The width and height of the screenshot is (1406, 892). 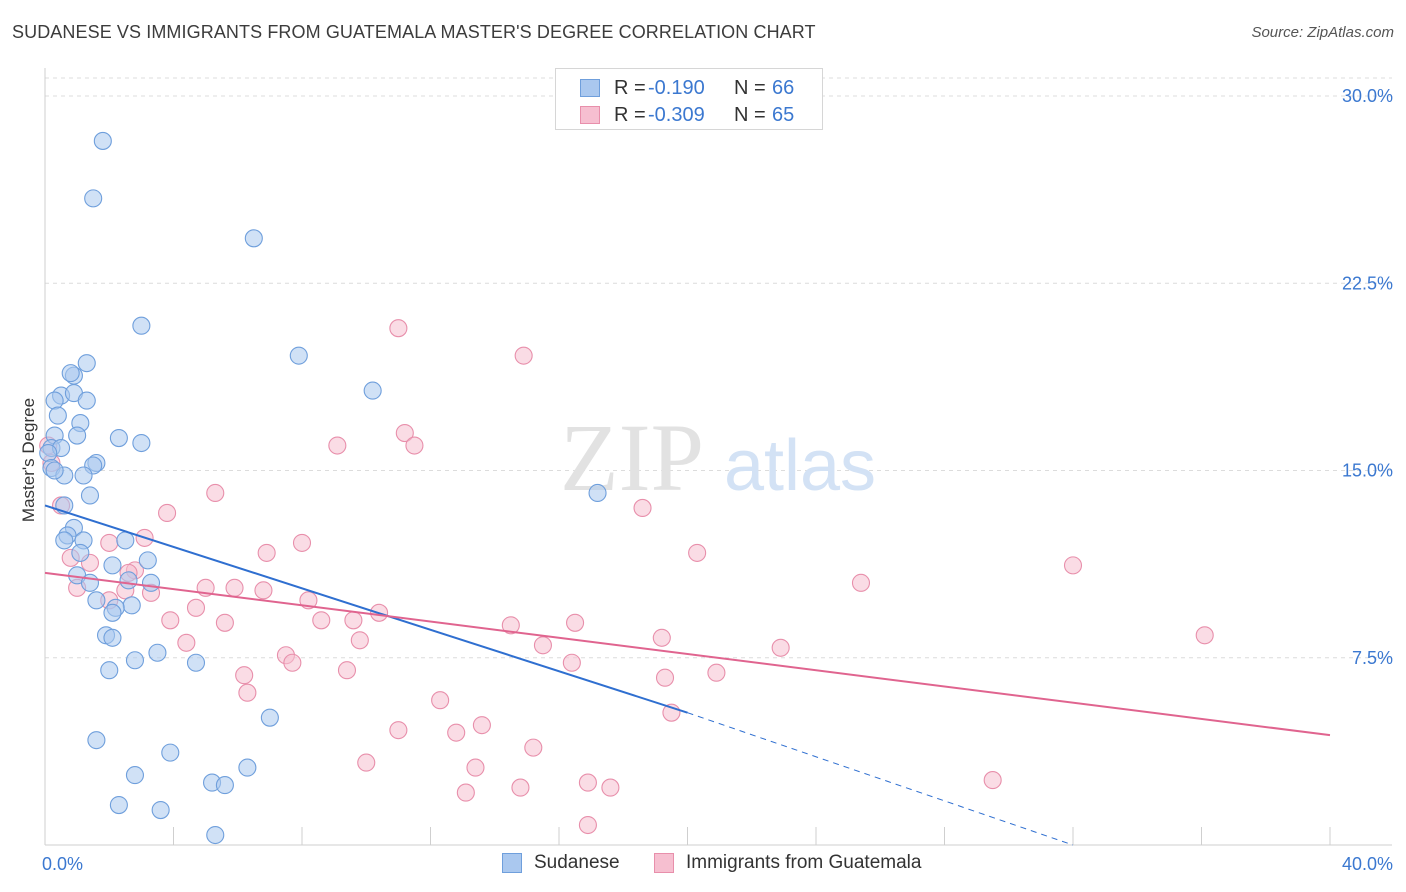 I want to click on watermark: ZIP atlas, so click(x=718, y=457).